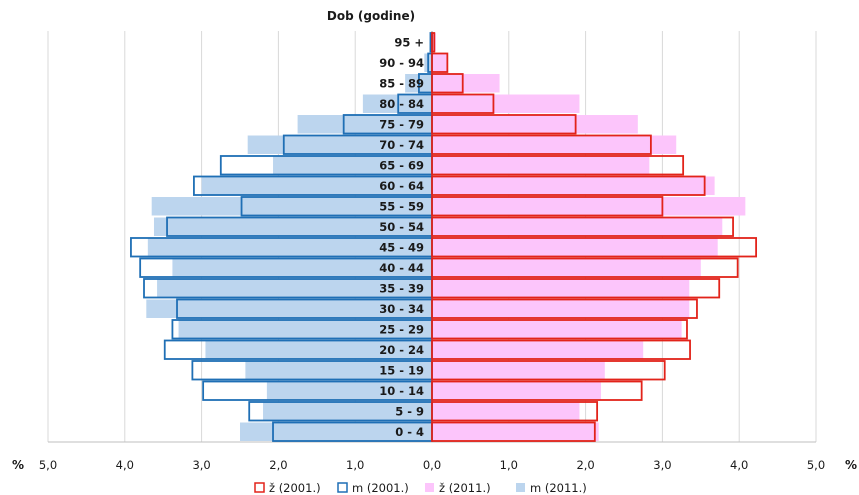 This screenshot has width=859, height=495. What do you see at coordinates (401, 350) in the screenshot?
I see `age-group-label: 20 - 24` at bounding box center [401, 350].